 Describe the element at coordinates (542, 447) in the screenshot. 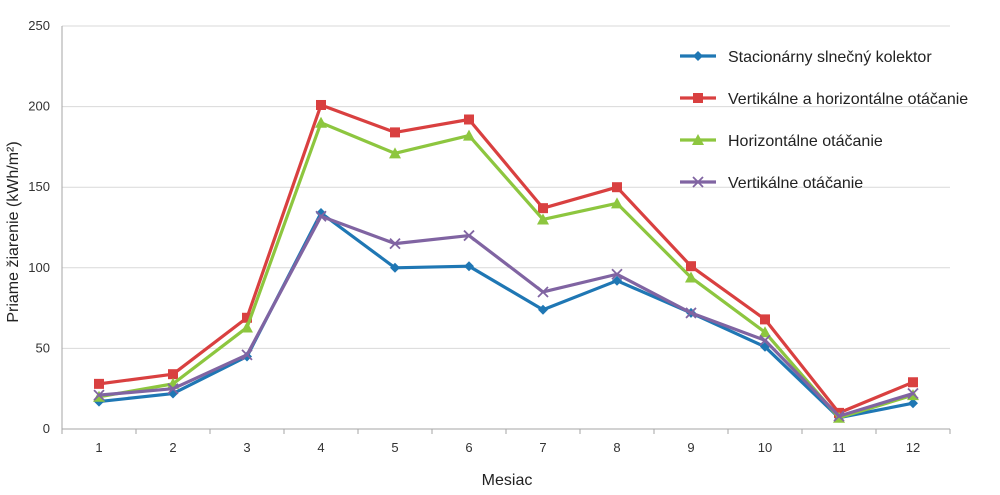

I see `x-tick-label: 7` at that location.